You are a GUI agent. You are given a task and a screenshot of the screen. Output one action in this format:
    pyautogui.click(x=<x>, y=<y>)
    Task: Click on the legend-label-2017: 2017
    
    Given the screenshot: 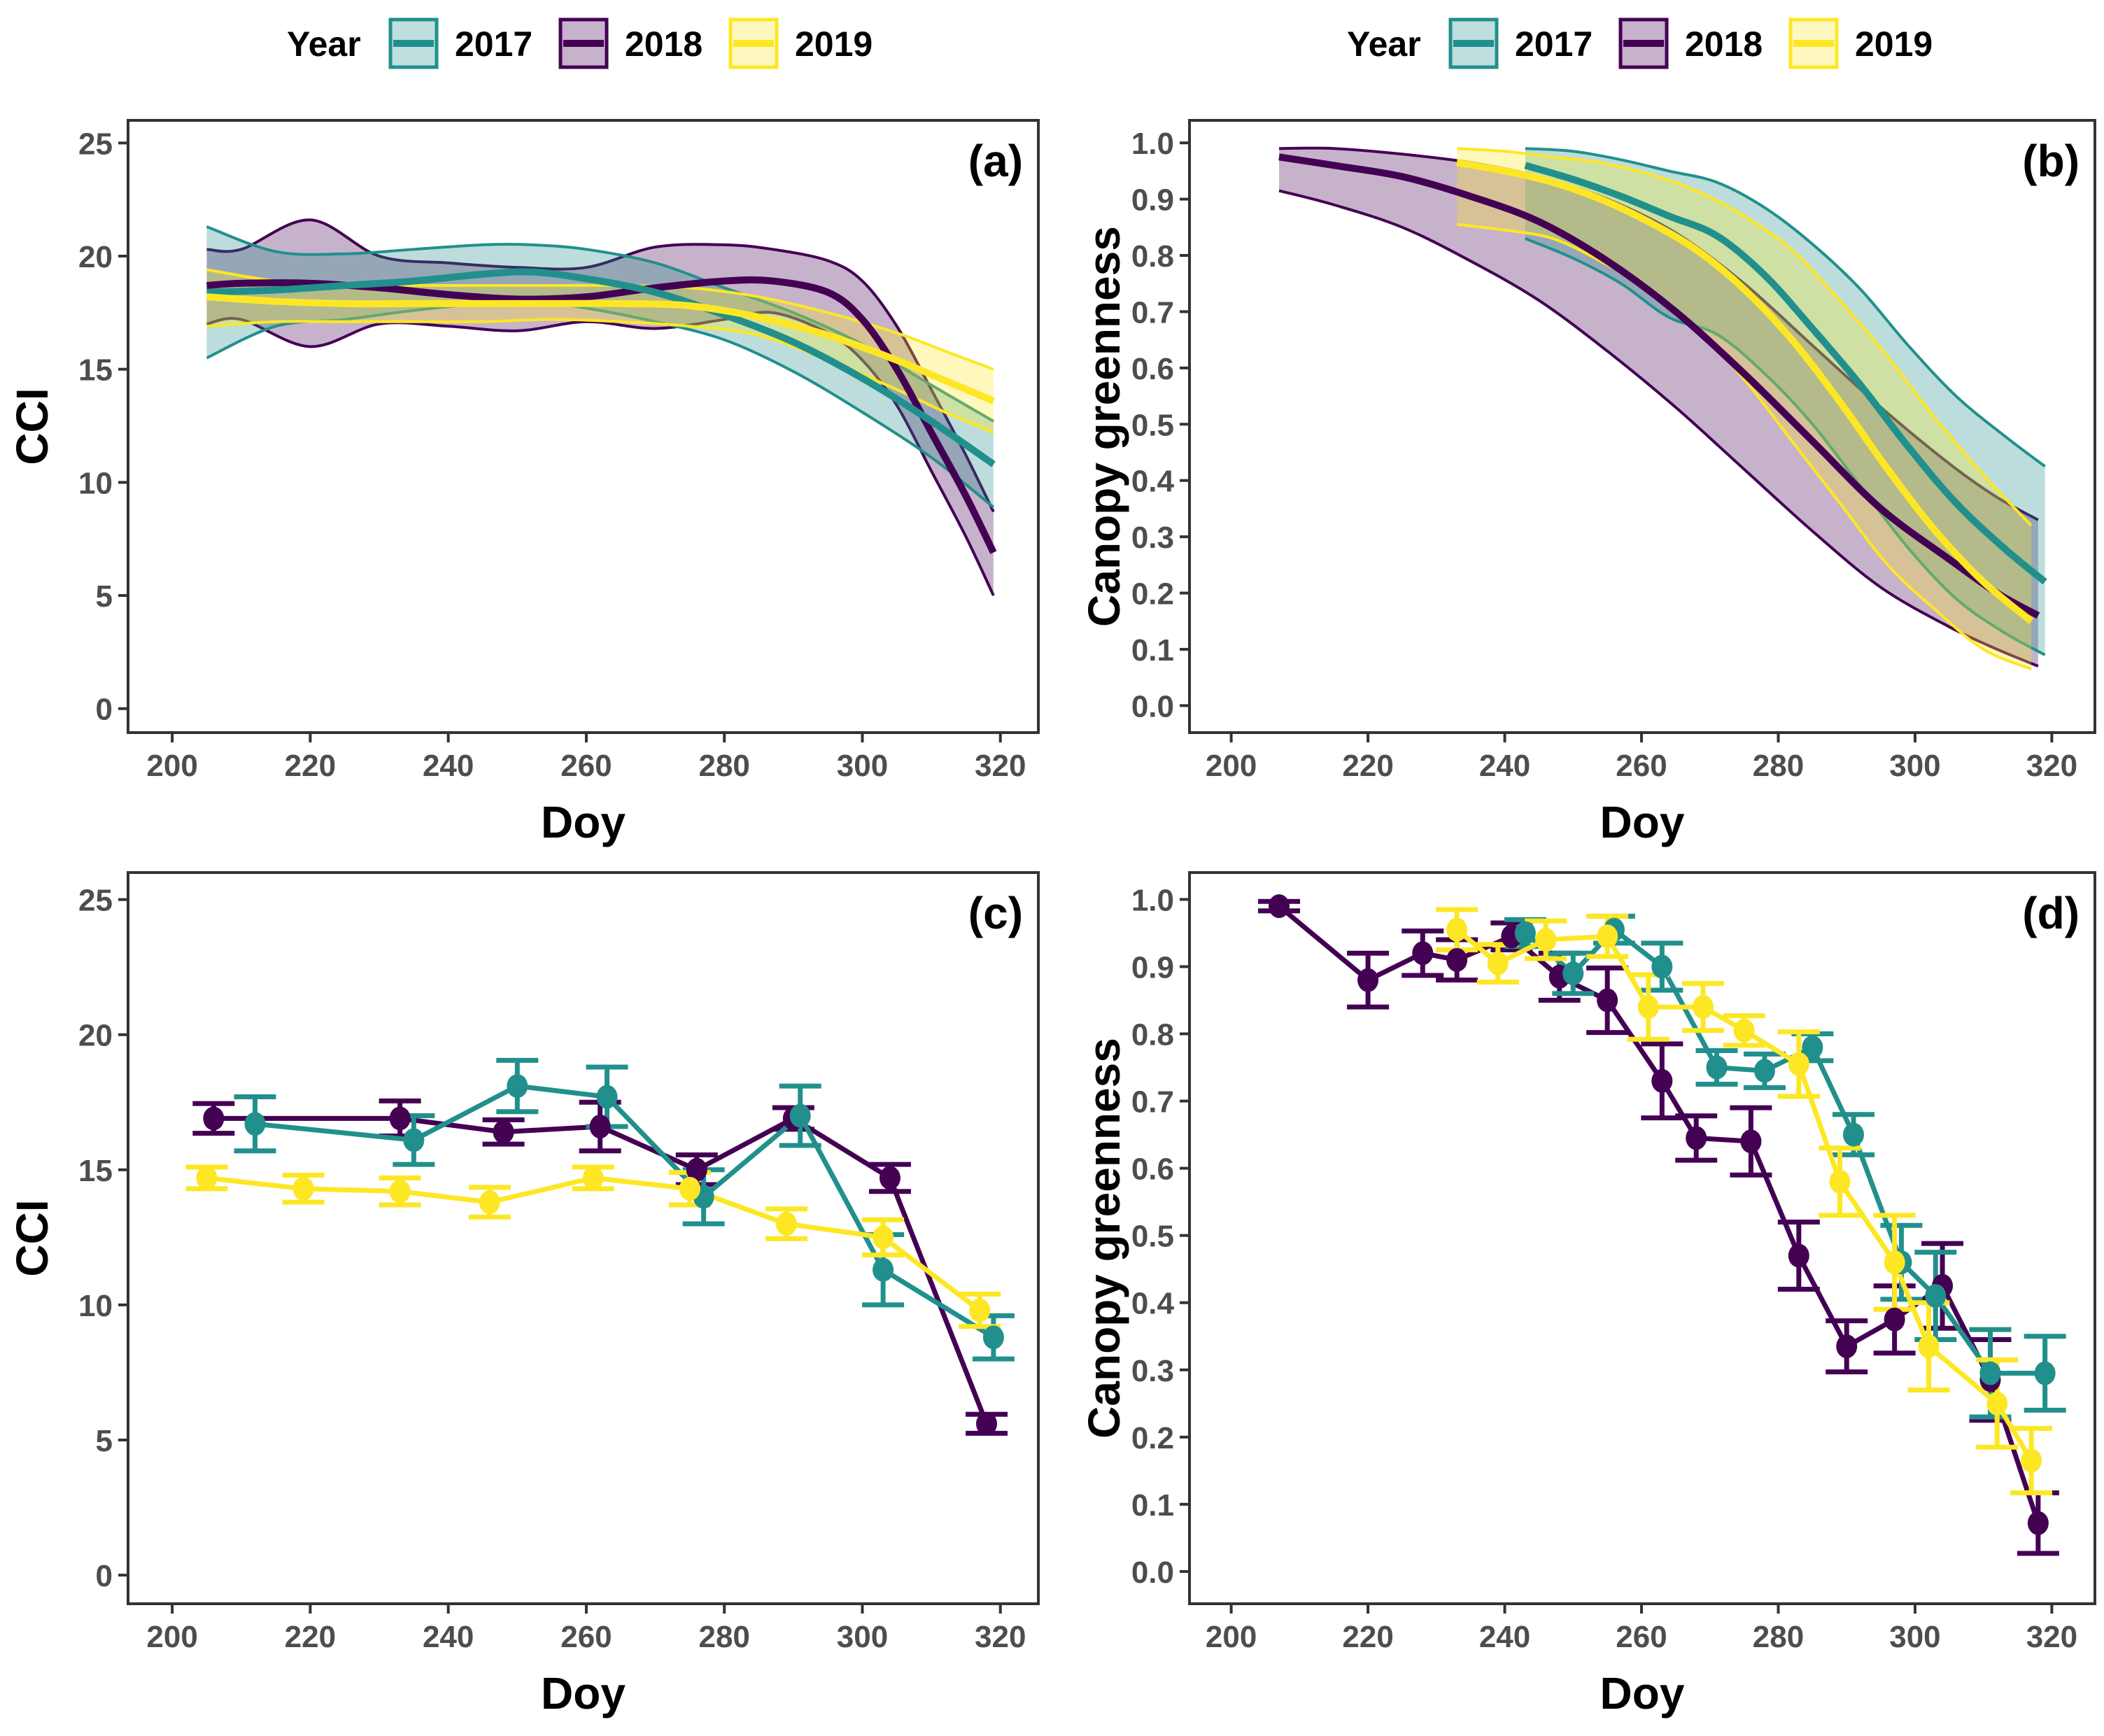 What is the action you would take?
    pyautogui.click(x=493, y=44)
    